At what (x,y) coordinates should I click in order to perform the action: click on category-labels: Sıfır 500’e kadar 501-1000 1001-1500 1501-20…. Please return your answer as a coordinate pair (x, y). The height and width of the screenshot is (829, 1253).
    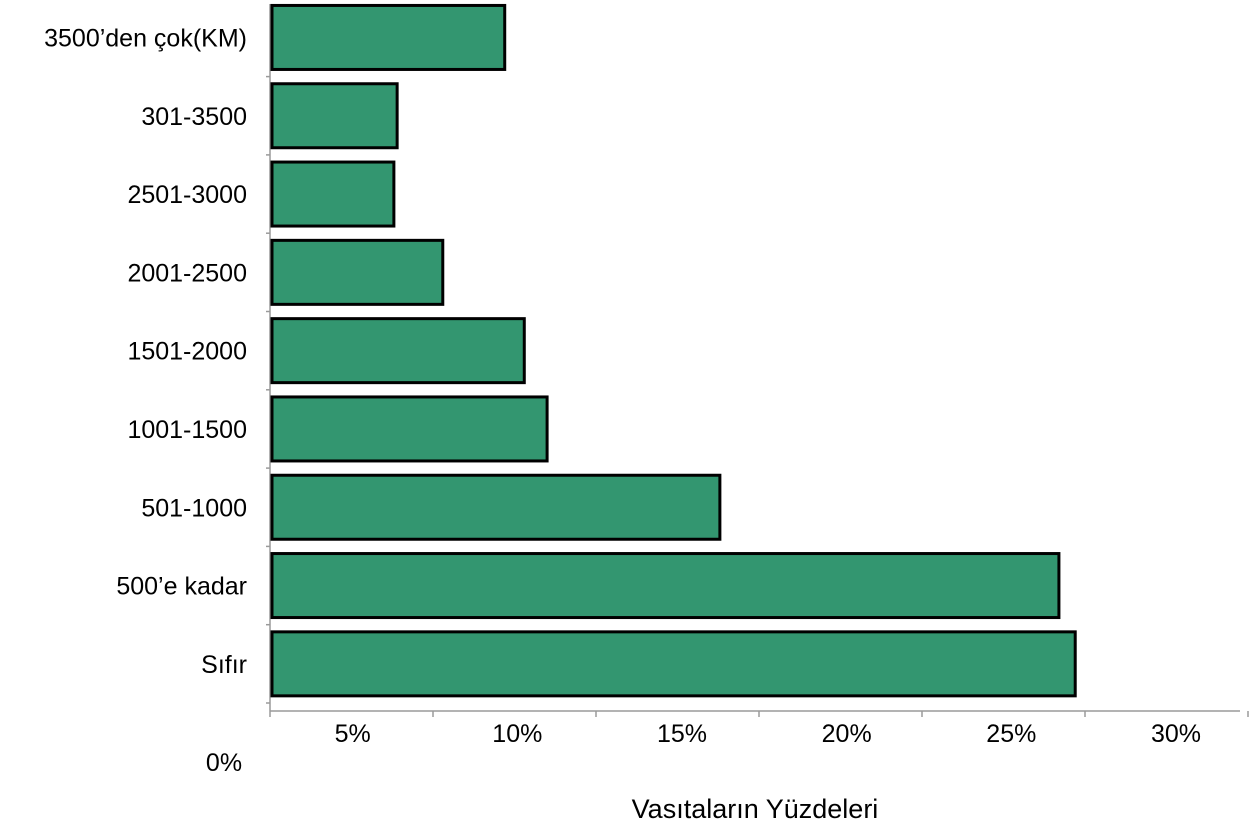
    Looking at the image, I should click on (145, 351).